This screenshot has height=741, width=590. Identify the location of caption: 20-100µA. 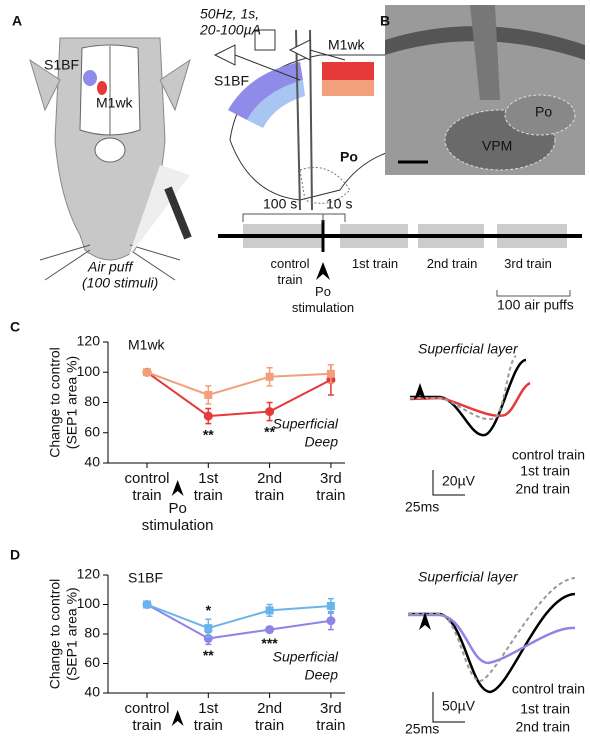
(230, 30).